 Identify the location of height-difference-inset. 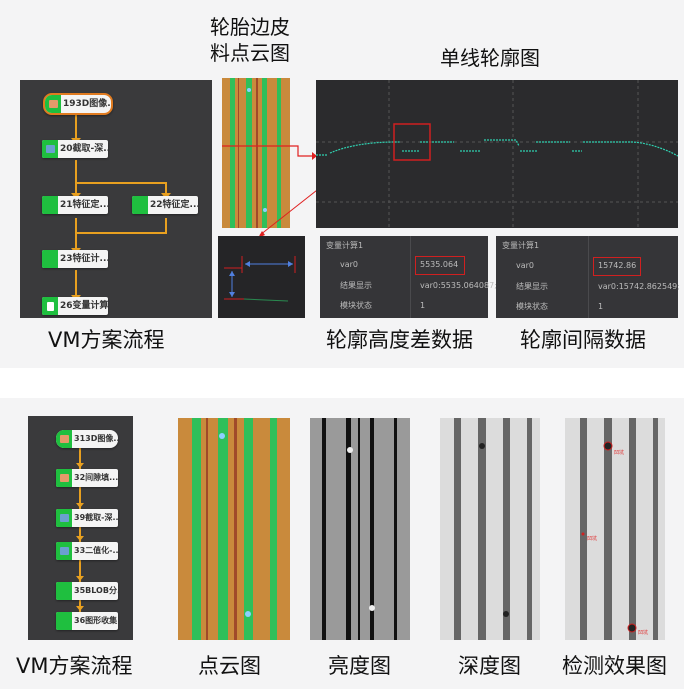
(261, 277).